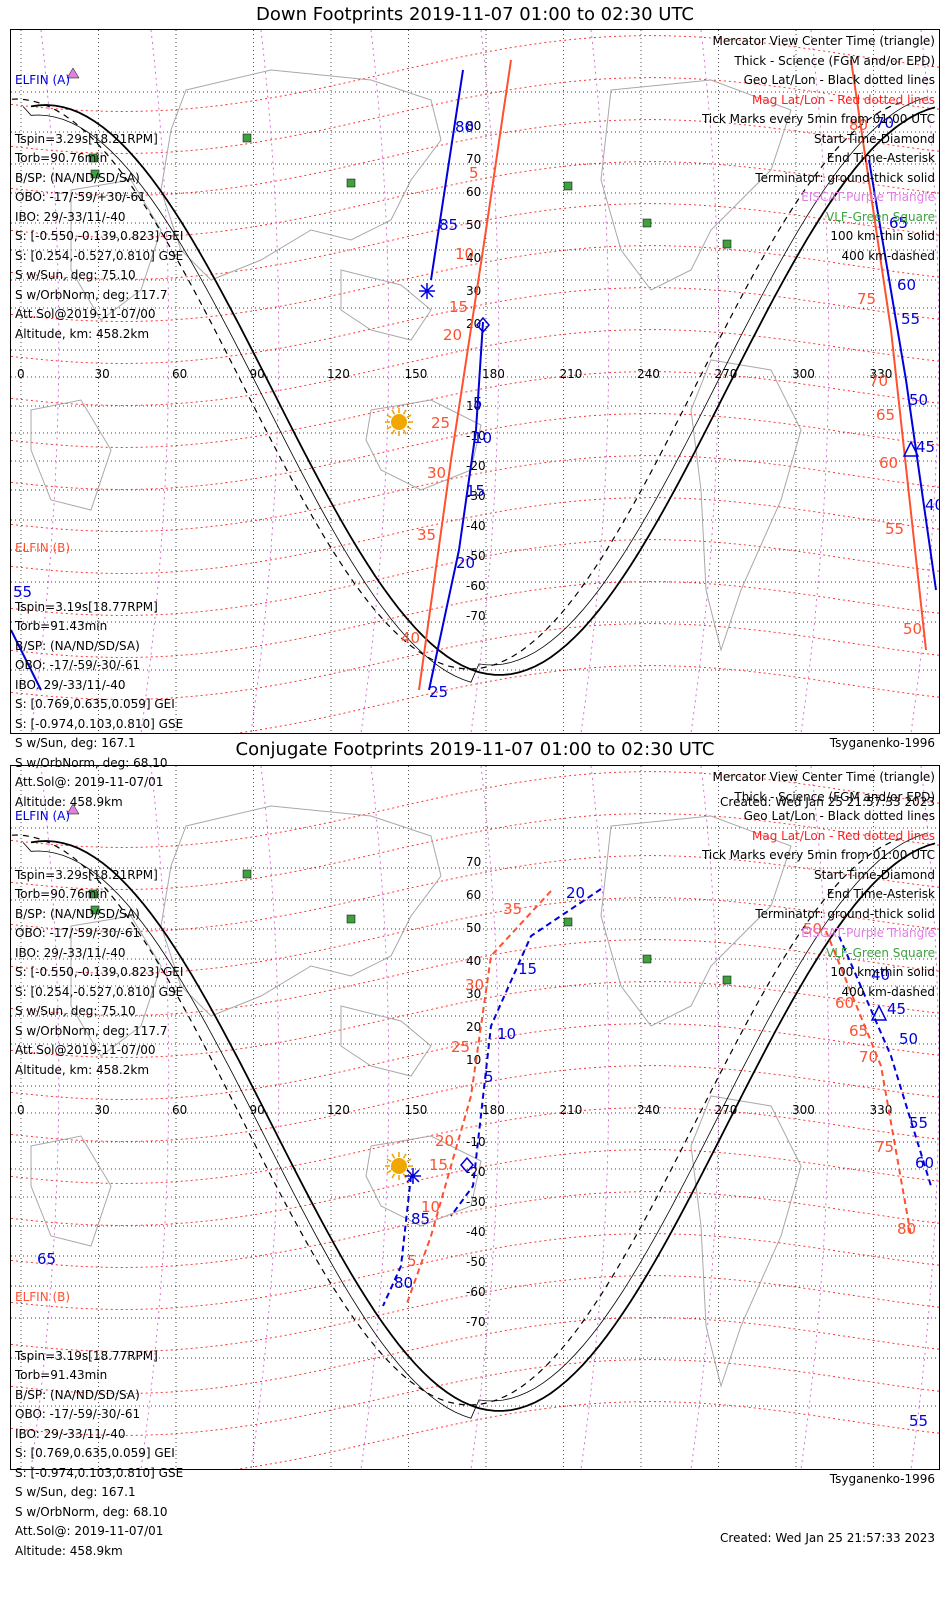 The image size is (950, 1600). What do you see at coordinates (834, 796) in the screenshot?
I see `legend-item: Thick - Science (FGM and/or EPD)` at bounding box center [834, 796].